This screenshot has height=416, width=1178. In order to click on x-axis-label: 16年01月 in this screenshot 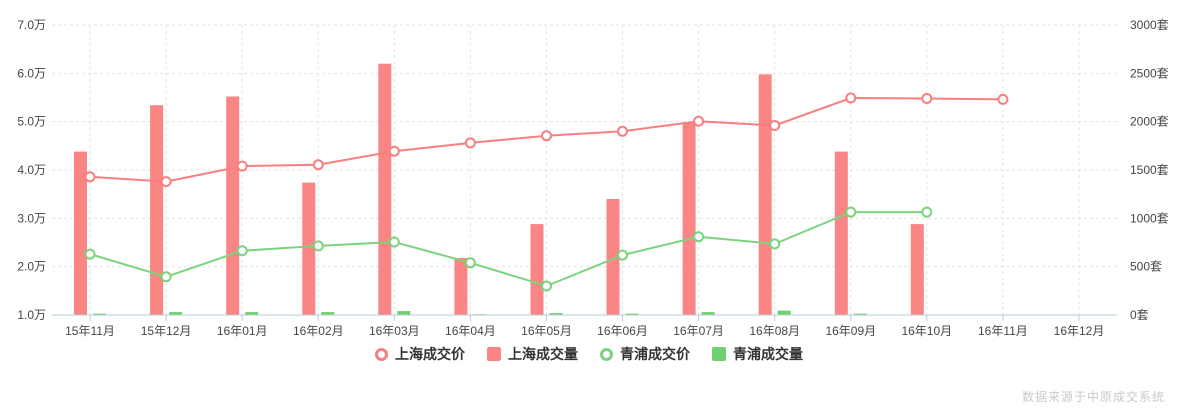, I will do `click(242, 331)`.